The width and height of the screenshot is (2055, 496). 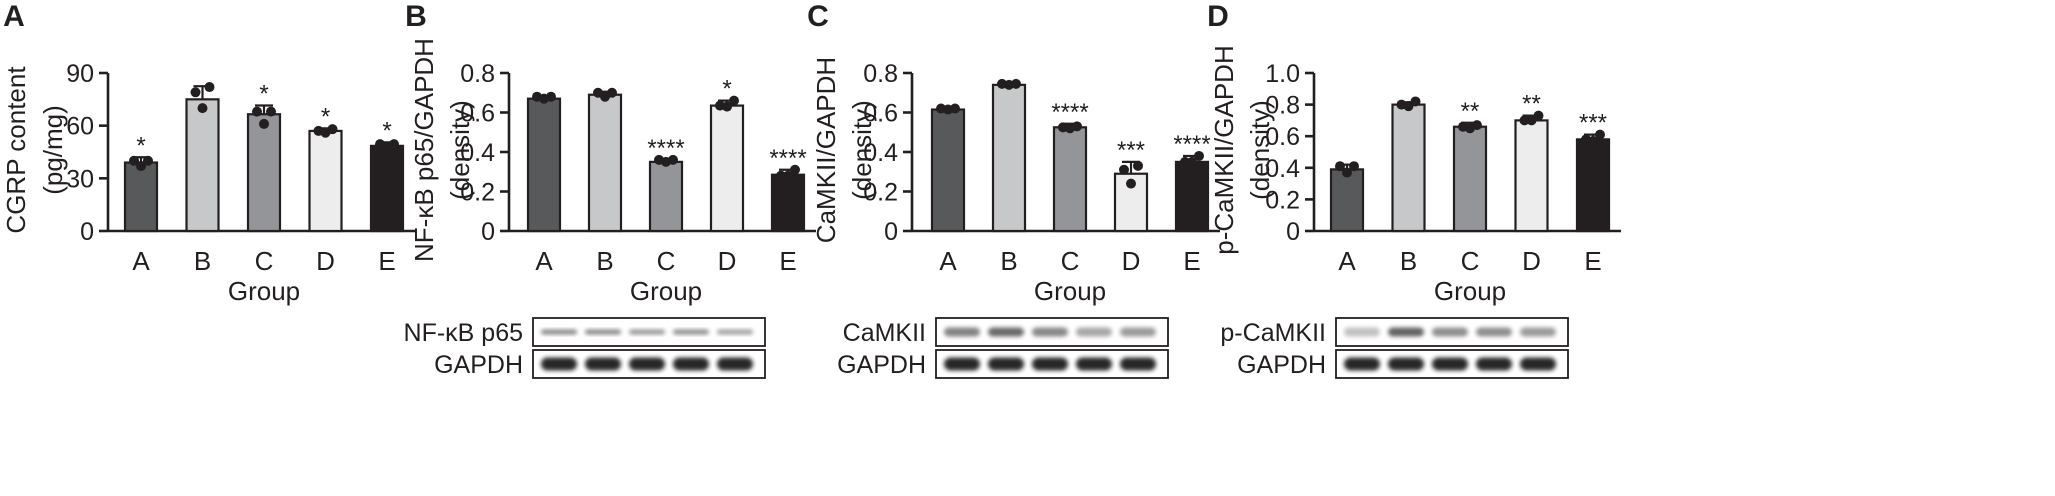 I want to click on y-tick-label: 0.6, so click(x=477, y=114).